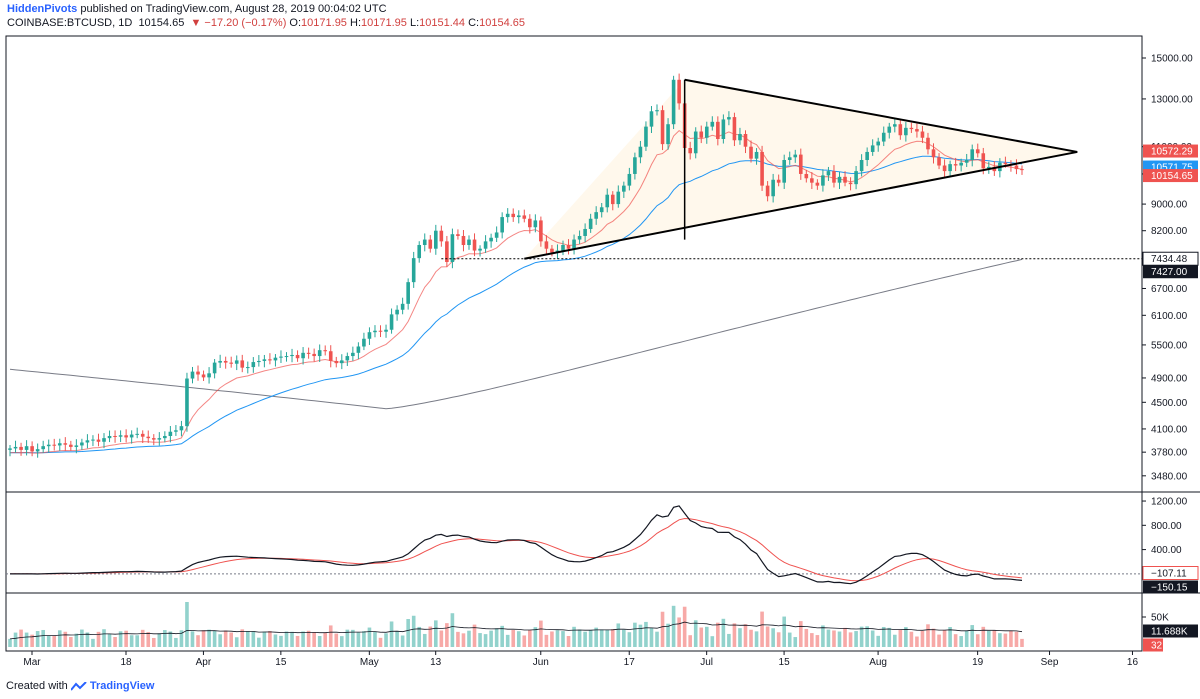 This screenshot has width=1200, height=699. What do you see at coordinates (78, 685) in the screenshot?
I see `tradingview-logo-icon` at bounding box center [78, 685].